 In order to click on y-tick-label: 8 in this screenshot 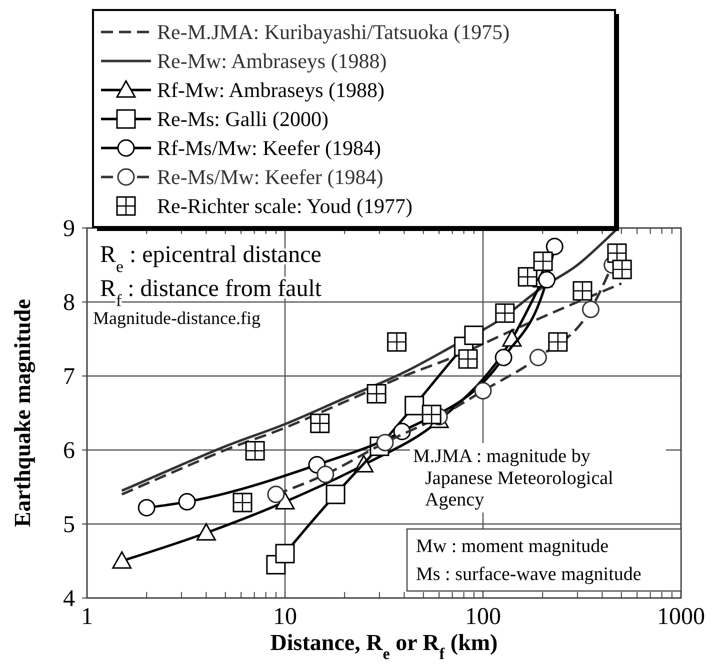, I will do `click(69, 303)`.